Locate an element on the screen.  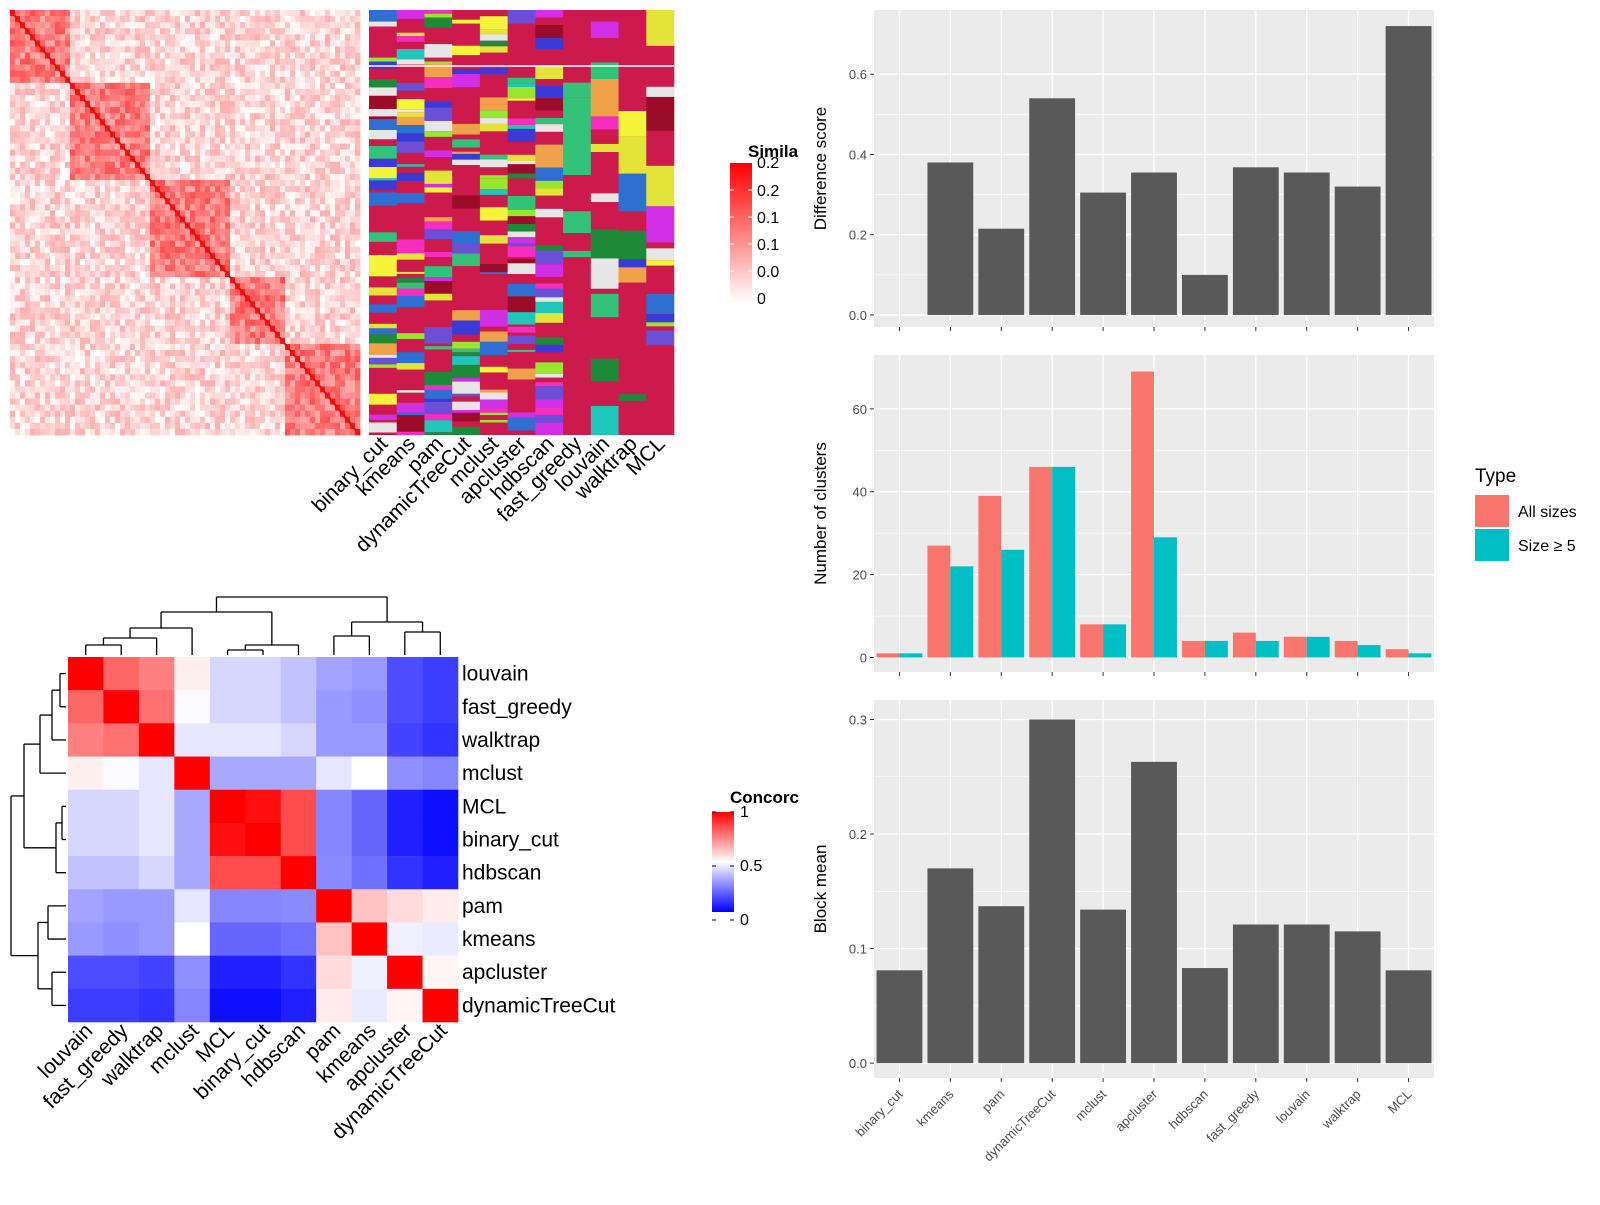
bar-walktrap is located at coordinates (1358, 251).